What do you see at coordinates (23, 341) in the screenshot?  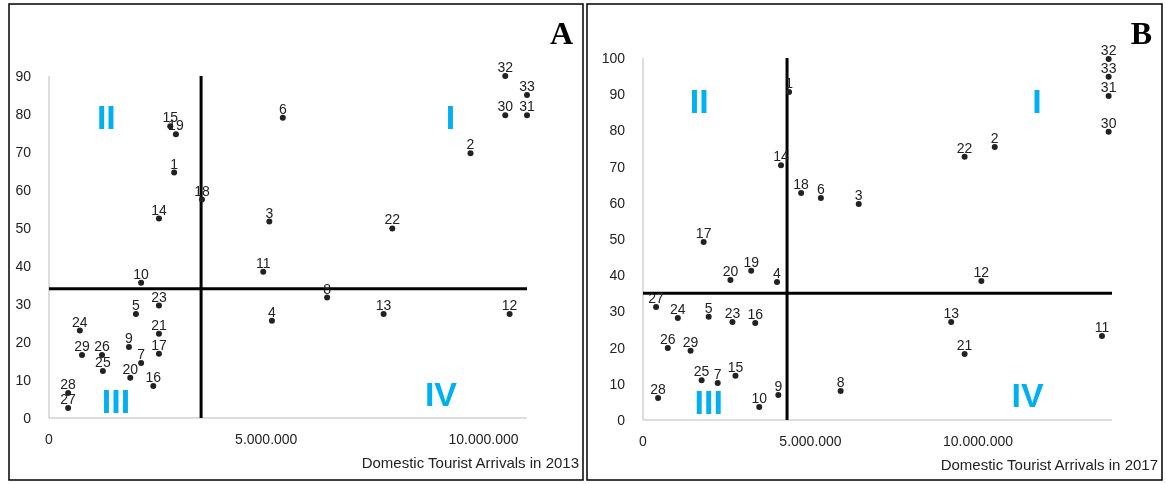 I see `y-tick-label: 20` at bounding box center [23, 341].